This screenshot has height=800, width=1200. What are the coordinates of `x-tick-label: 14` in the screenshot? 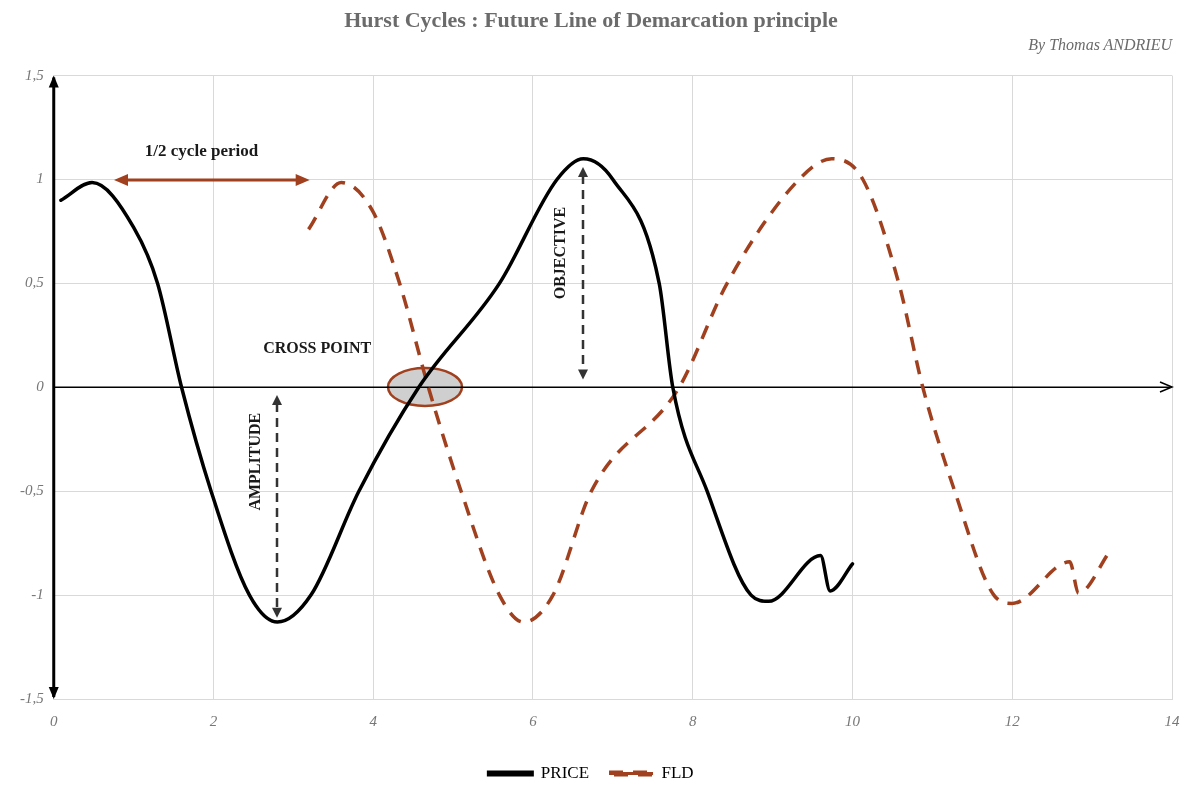 It's located at (1172, 720).